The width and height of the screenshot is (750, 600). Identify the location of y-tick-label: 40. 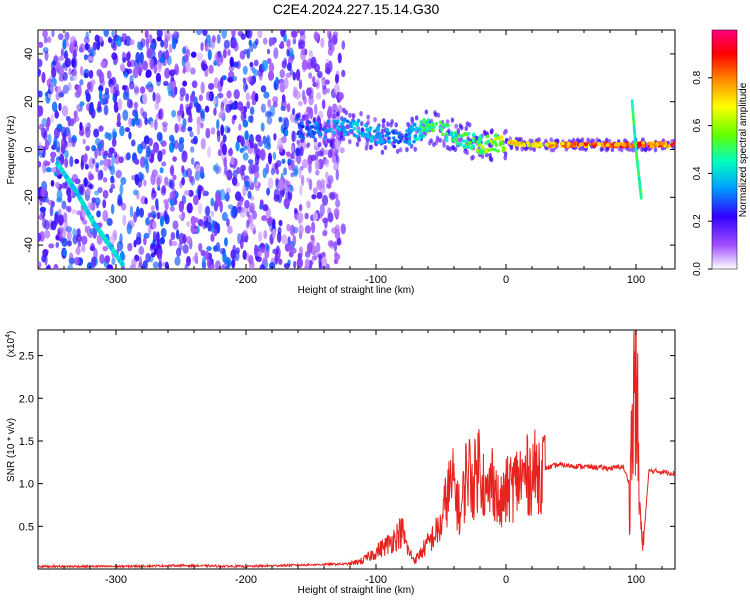
(29, 54).